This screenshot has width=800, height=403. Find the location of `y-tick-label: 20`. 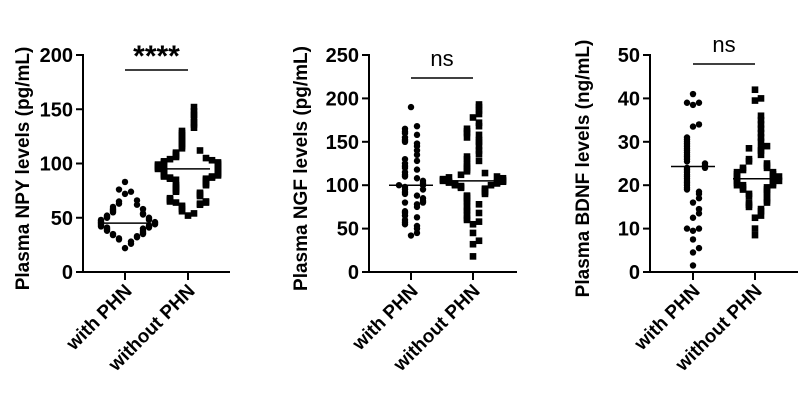

y-tick-label: 20 is located at coordinates (629, 186).